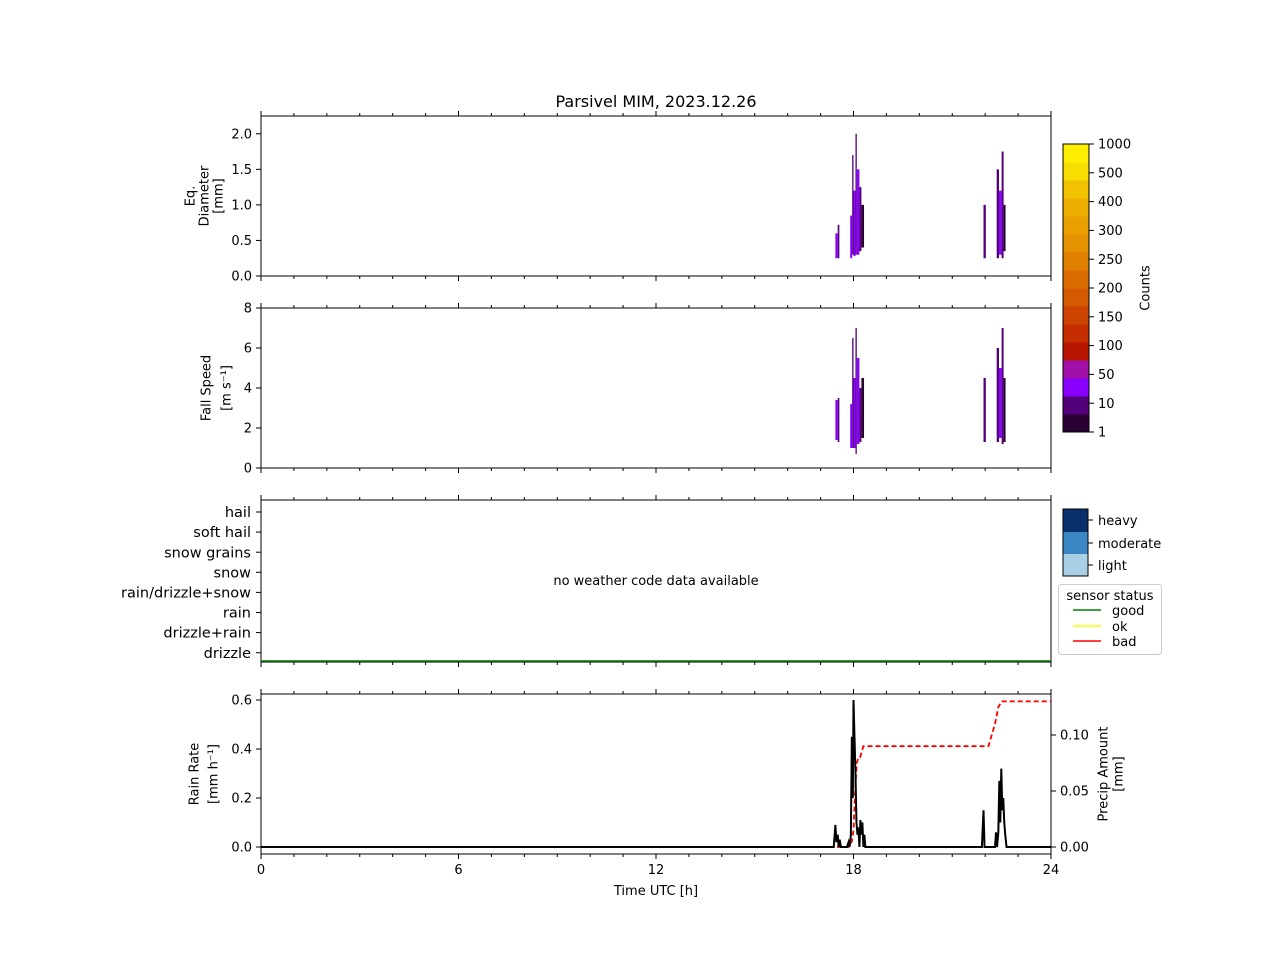  I want to click on diameter-panel: 0.0 0.5 1.0 1.5 2.0 Eq. Diameter [mm], so click(618, 198).